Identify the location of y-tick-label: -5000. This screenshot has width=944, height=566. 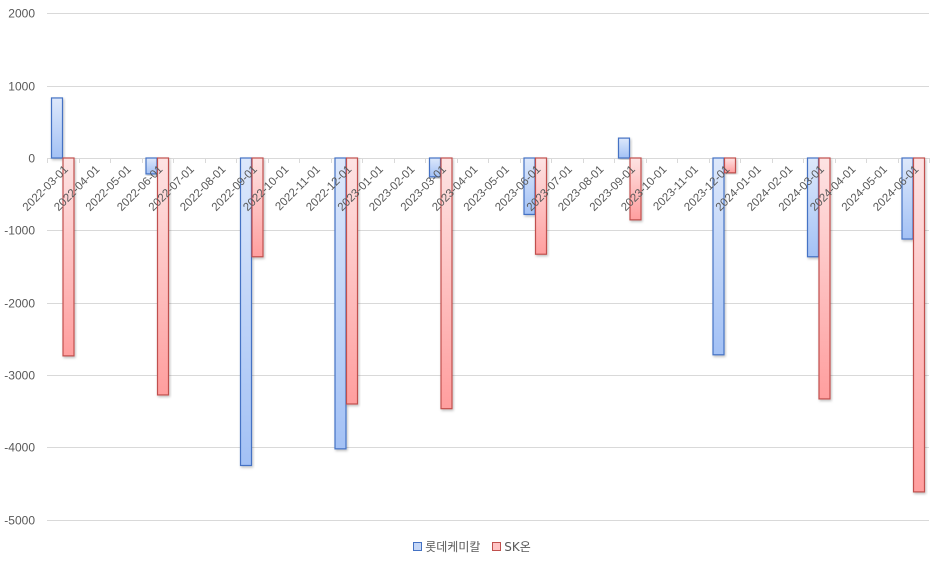
(19, 521).